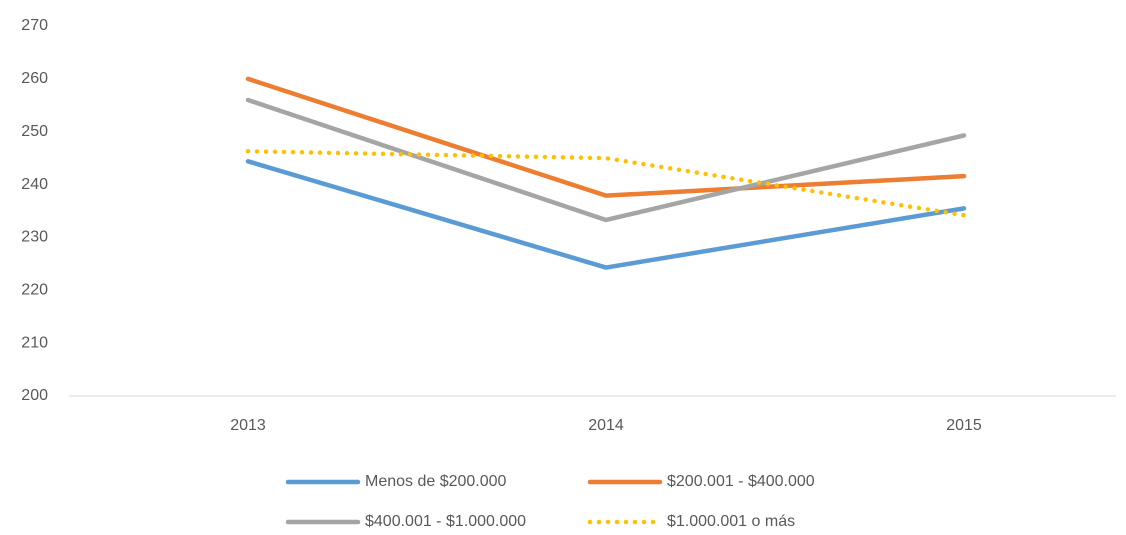  I want to click on y-tick-label: 230, so click(34, 237).